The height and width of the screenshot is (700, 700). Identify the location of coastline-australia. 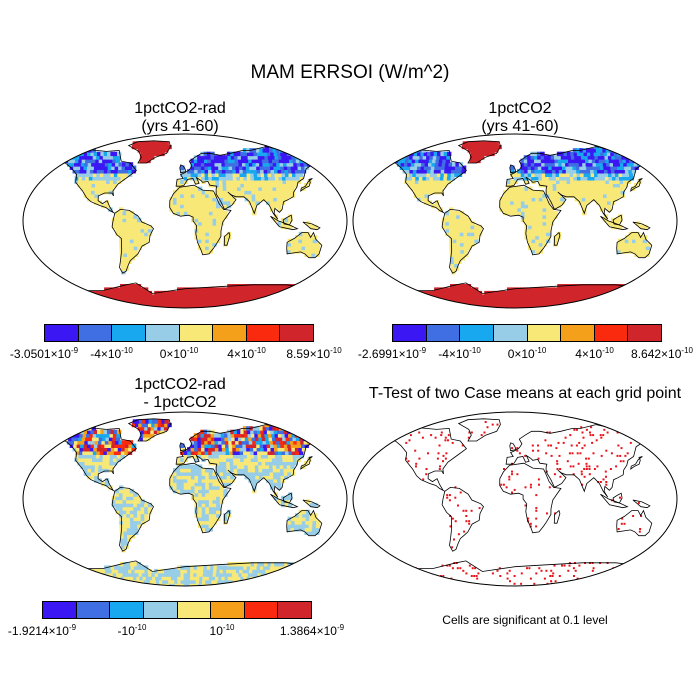
(304, 523).